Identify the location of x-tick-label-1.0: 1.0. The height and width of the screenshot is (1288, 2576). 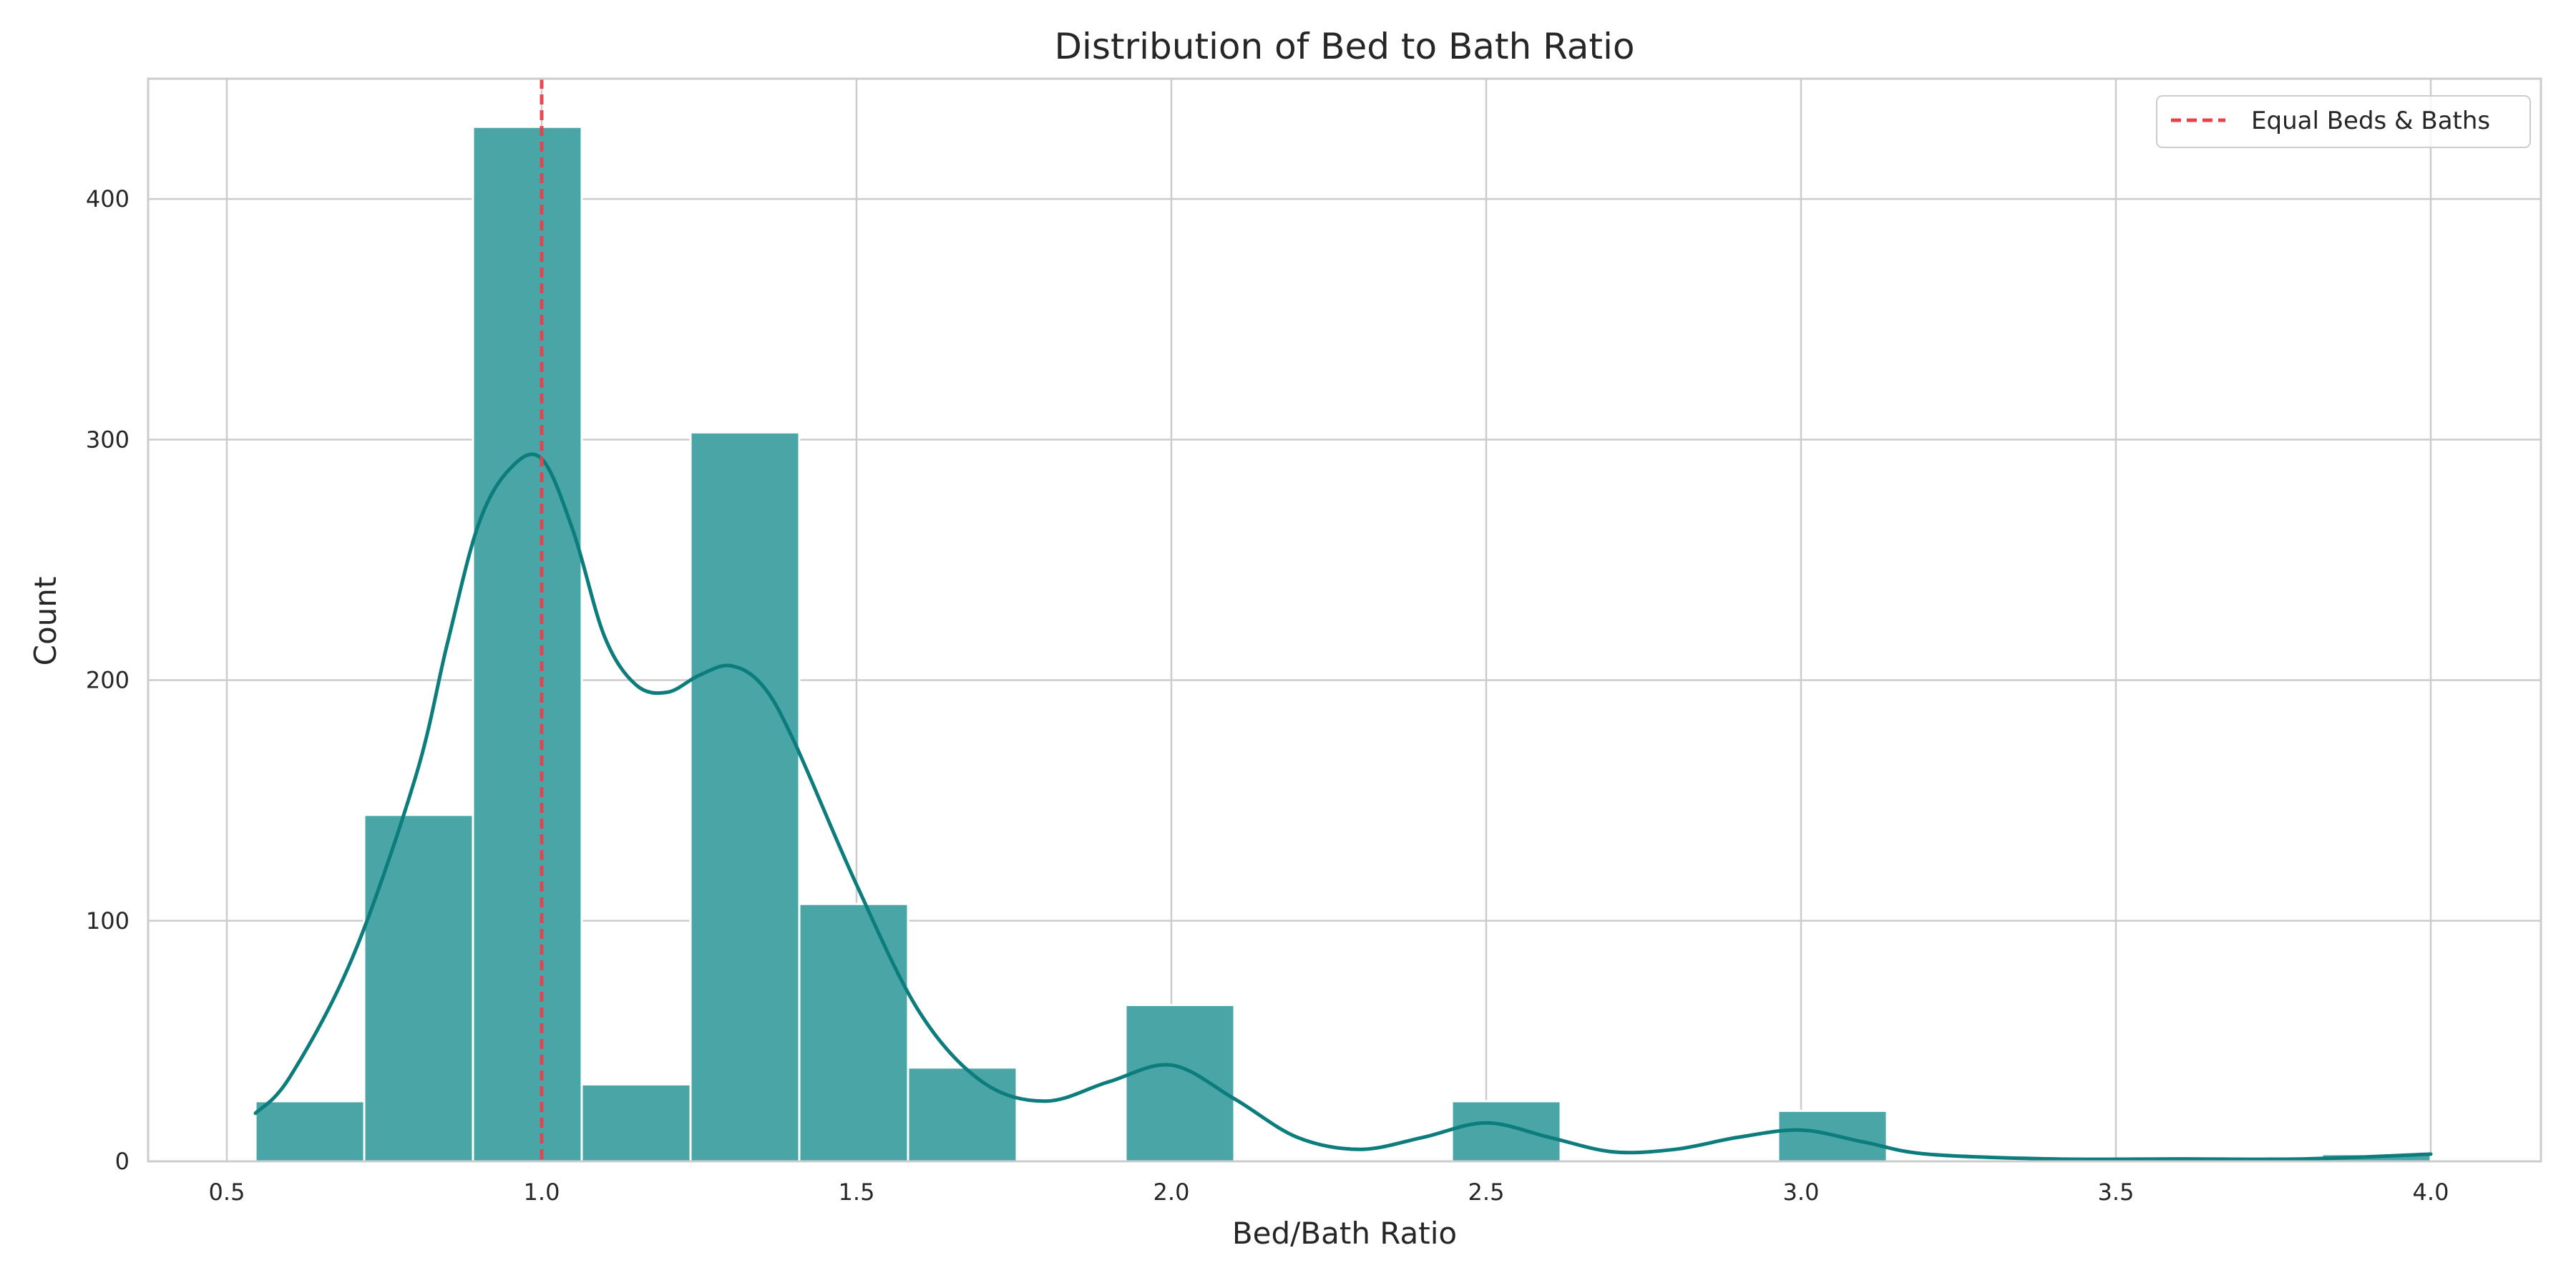
(542, 1192).